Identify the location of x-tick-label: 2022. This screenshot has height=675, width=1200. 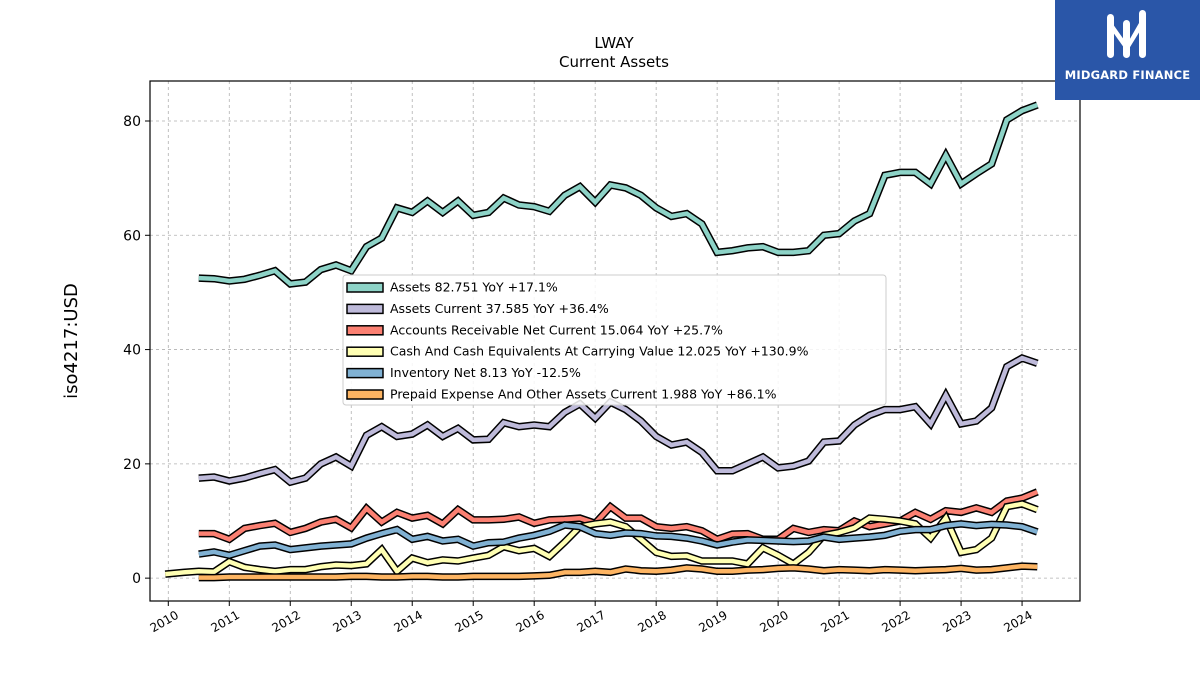
(895, 621).